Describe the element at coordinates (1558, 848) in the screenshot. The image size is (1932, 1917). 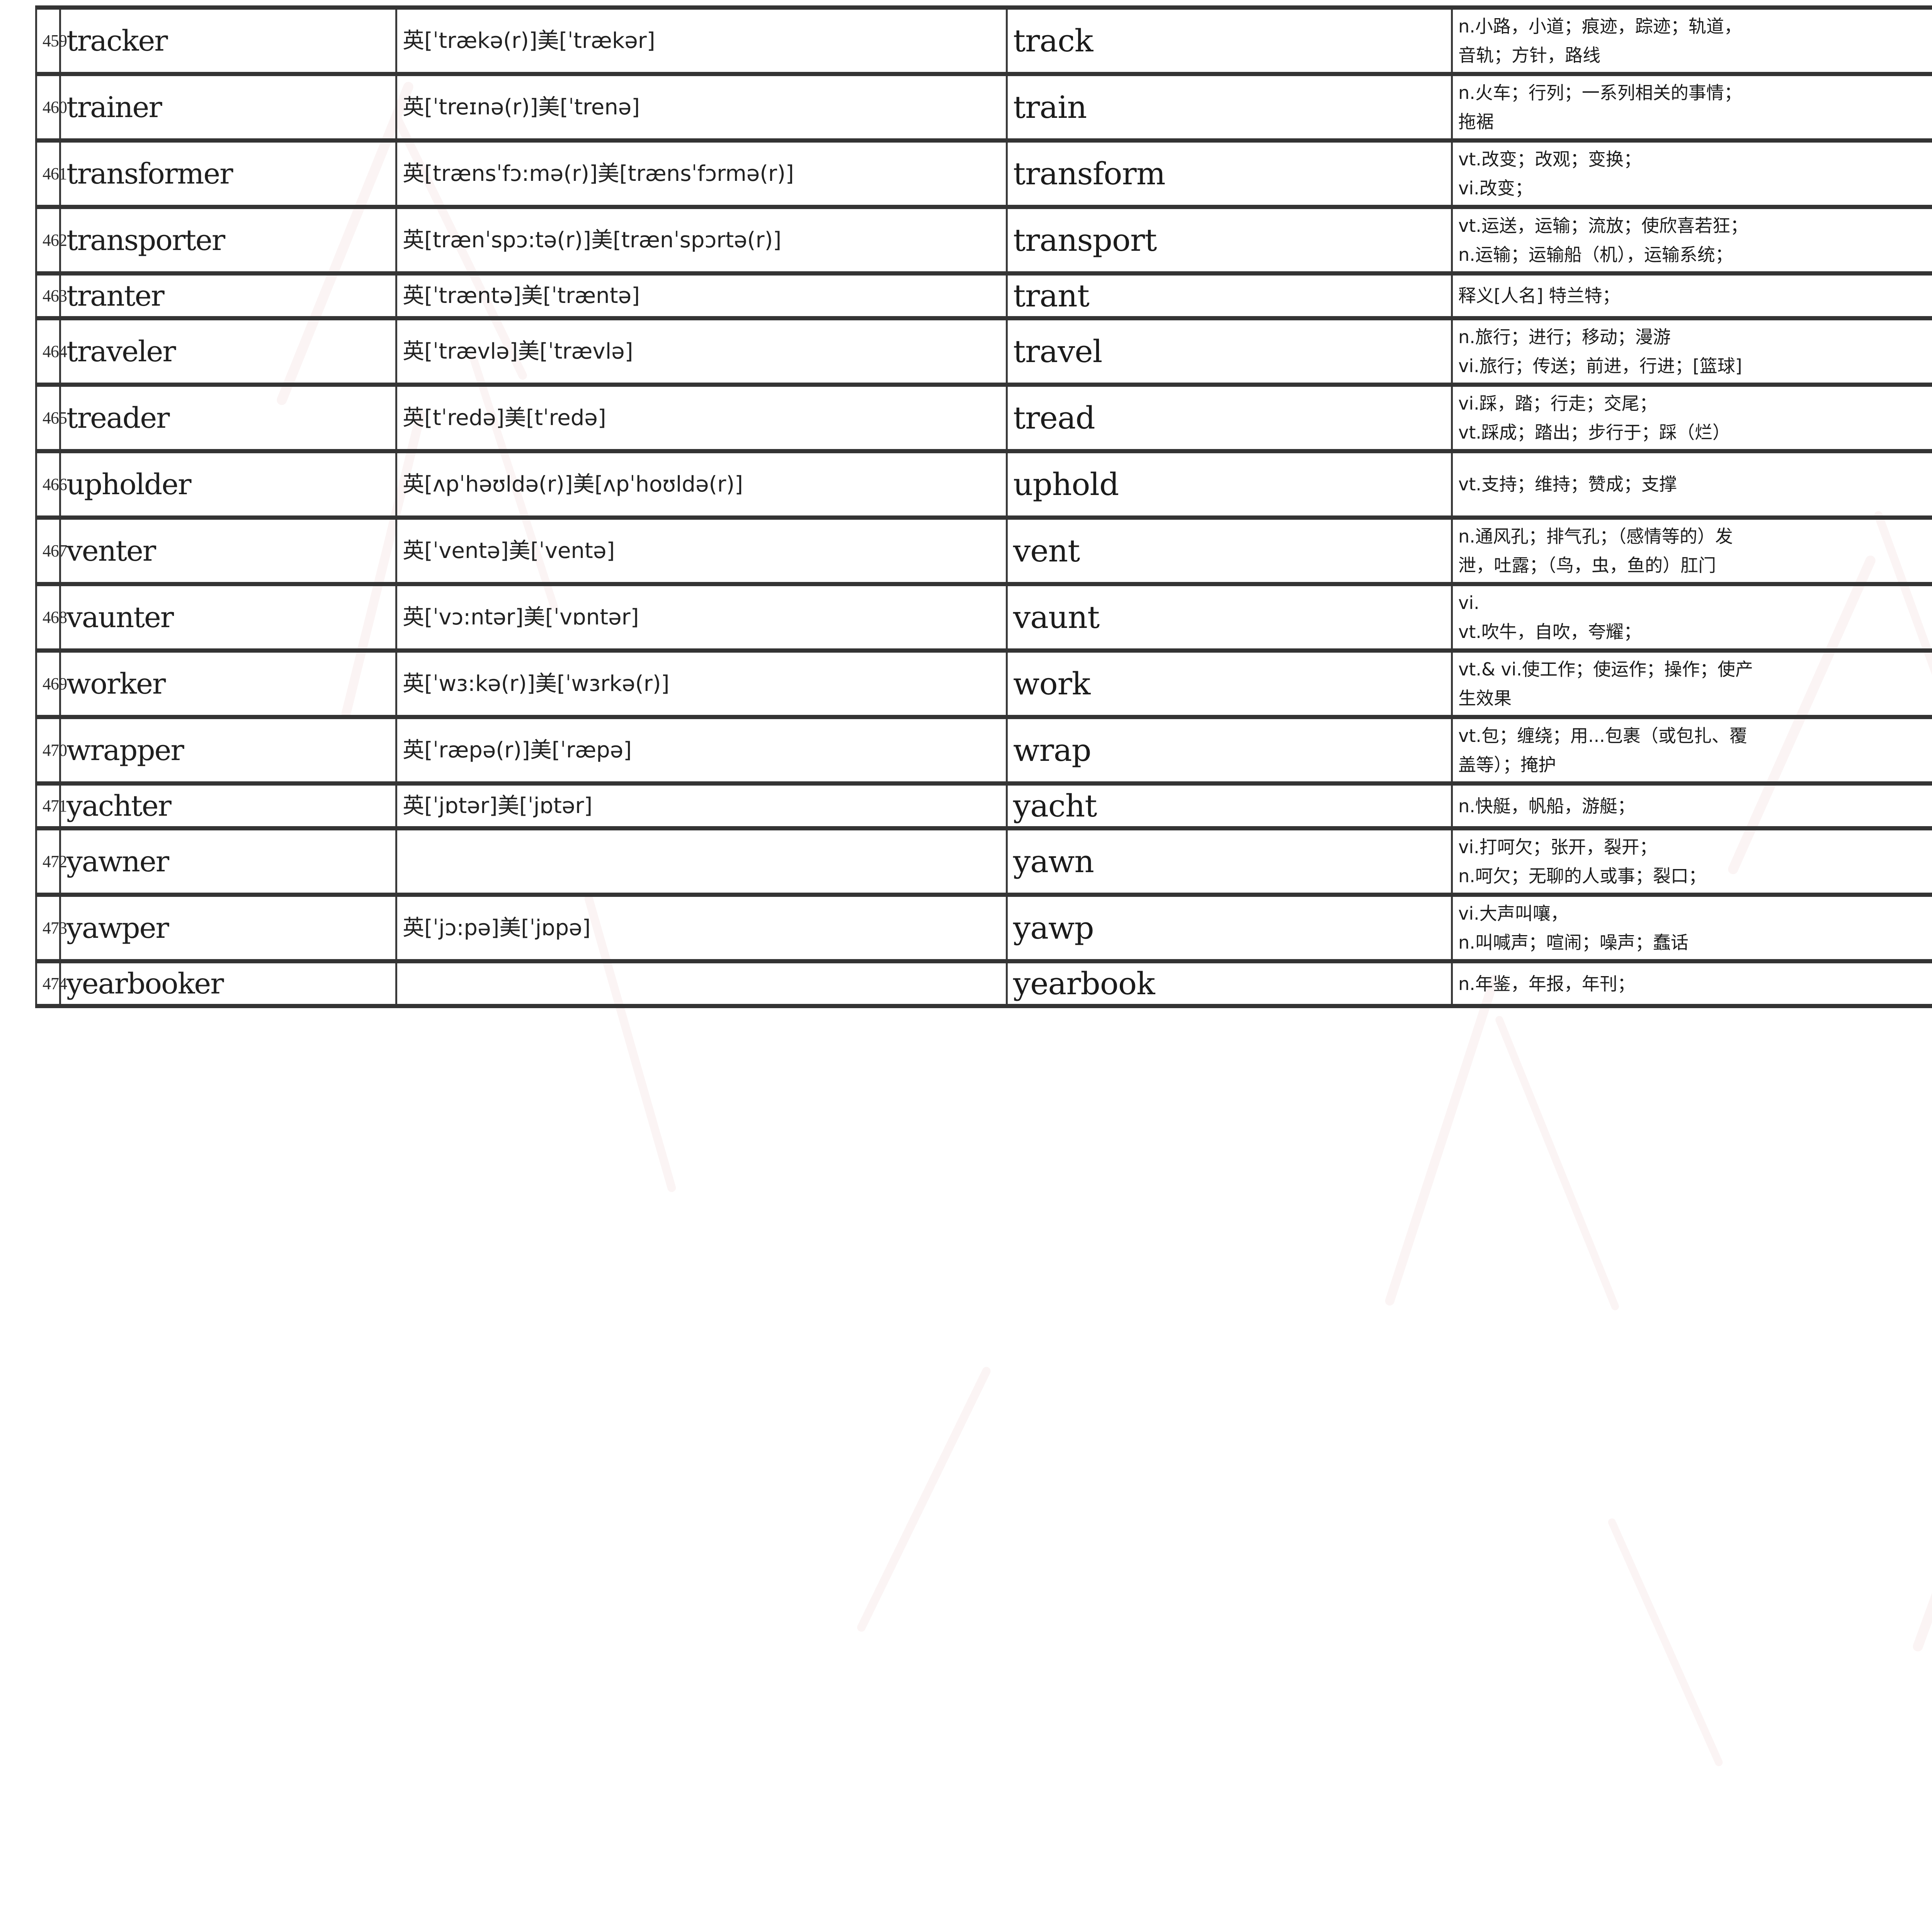
I see `definition-line: vi.打呵欠；张开，裂开；` at that location.